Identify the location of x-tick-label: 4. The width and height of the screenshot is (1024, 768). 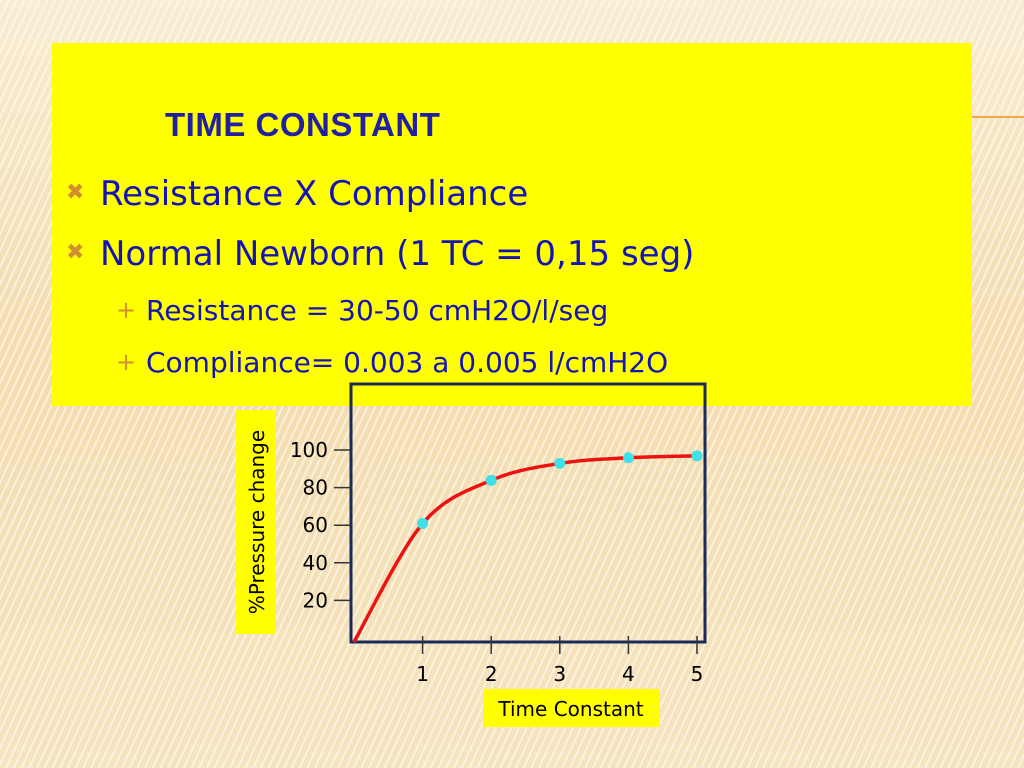
(628, 674).